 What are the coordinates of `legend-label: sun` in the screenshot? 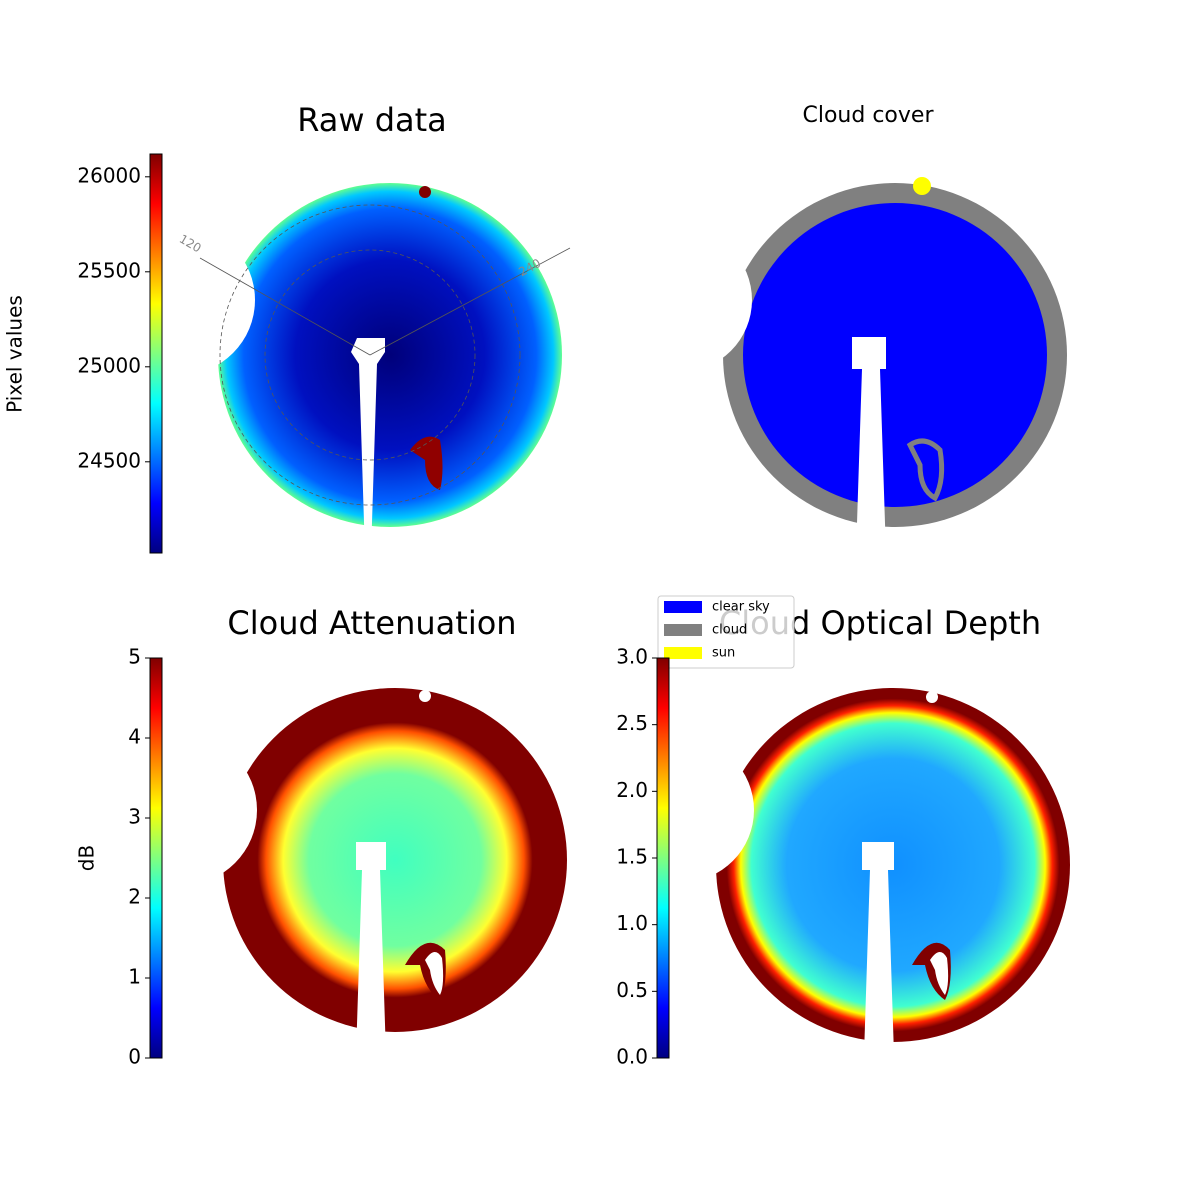 It's located at (723, 653).